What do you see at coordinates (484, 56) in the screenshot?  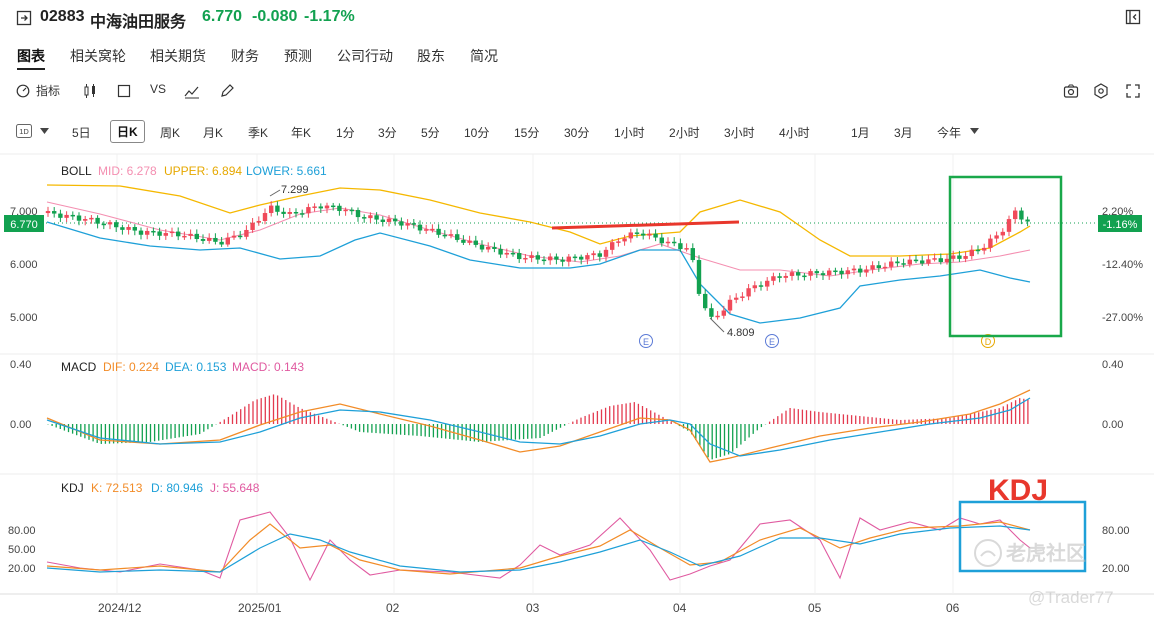 I see `tab-profile: 简况` at bounding box center [484, 56].